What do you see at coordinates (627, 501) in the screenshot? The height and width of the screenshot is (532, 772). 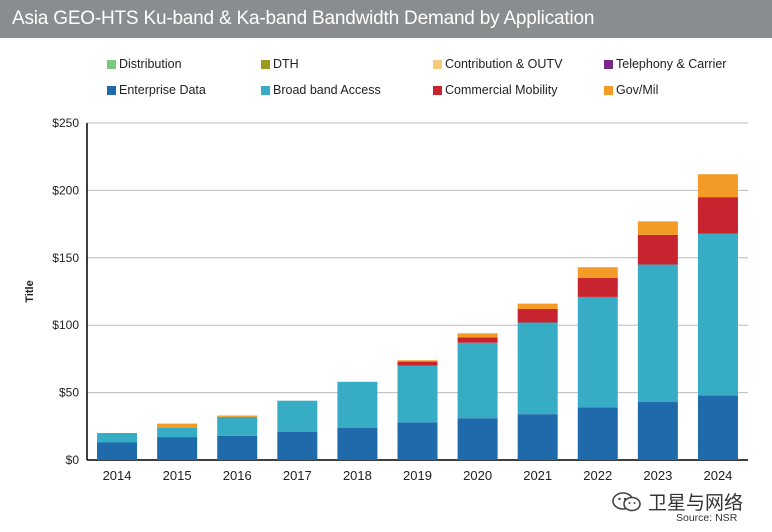 I see `wechat-icon` at bounding box center [627, 501].